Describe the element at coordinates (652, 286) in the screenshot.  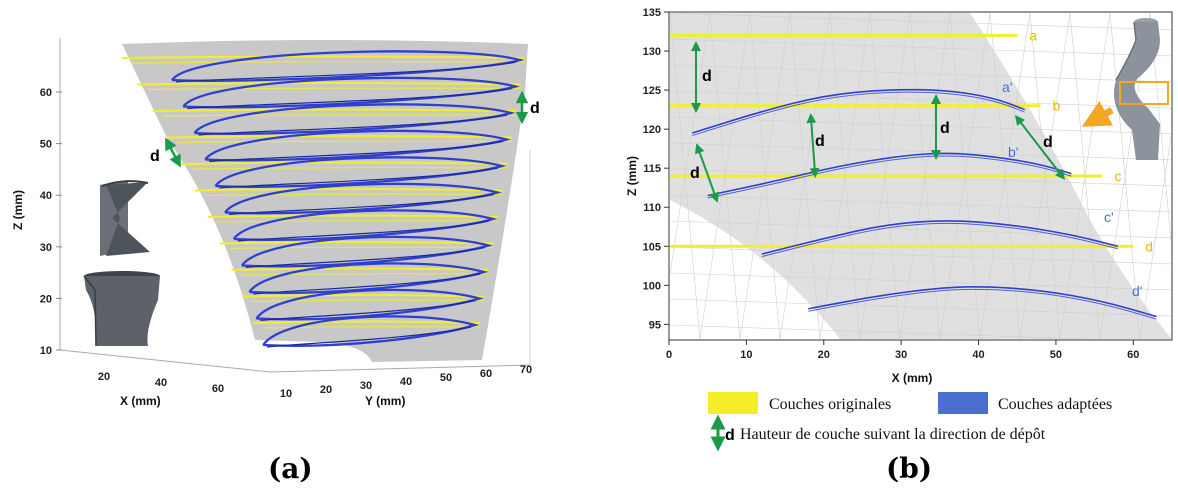
I see `y-tick-label: 100` at that location.